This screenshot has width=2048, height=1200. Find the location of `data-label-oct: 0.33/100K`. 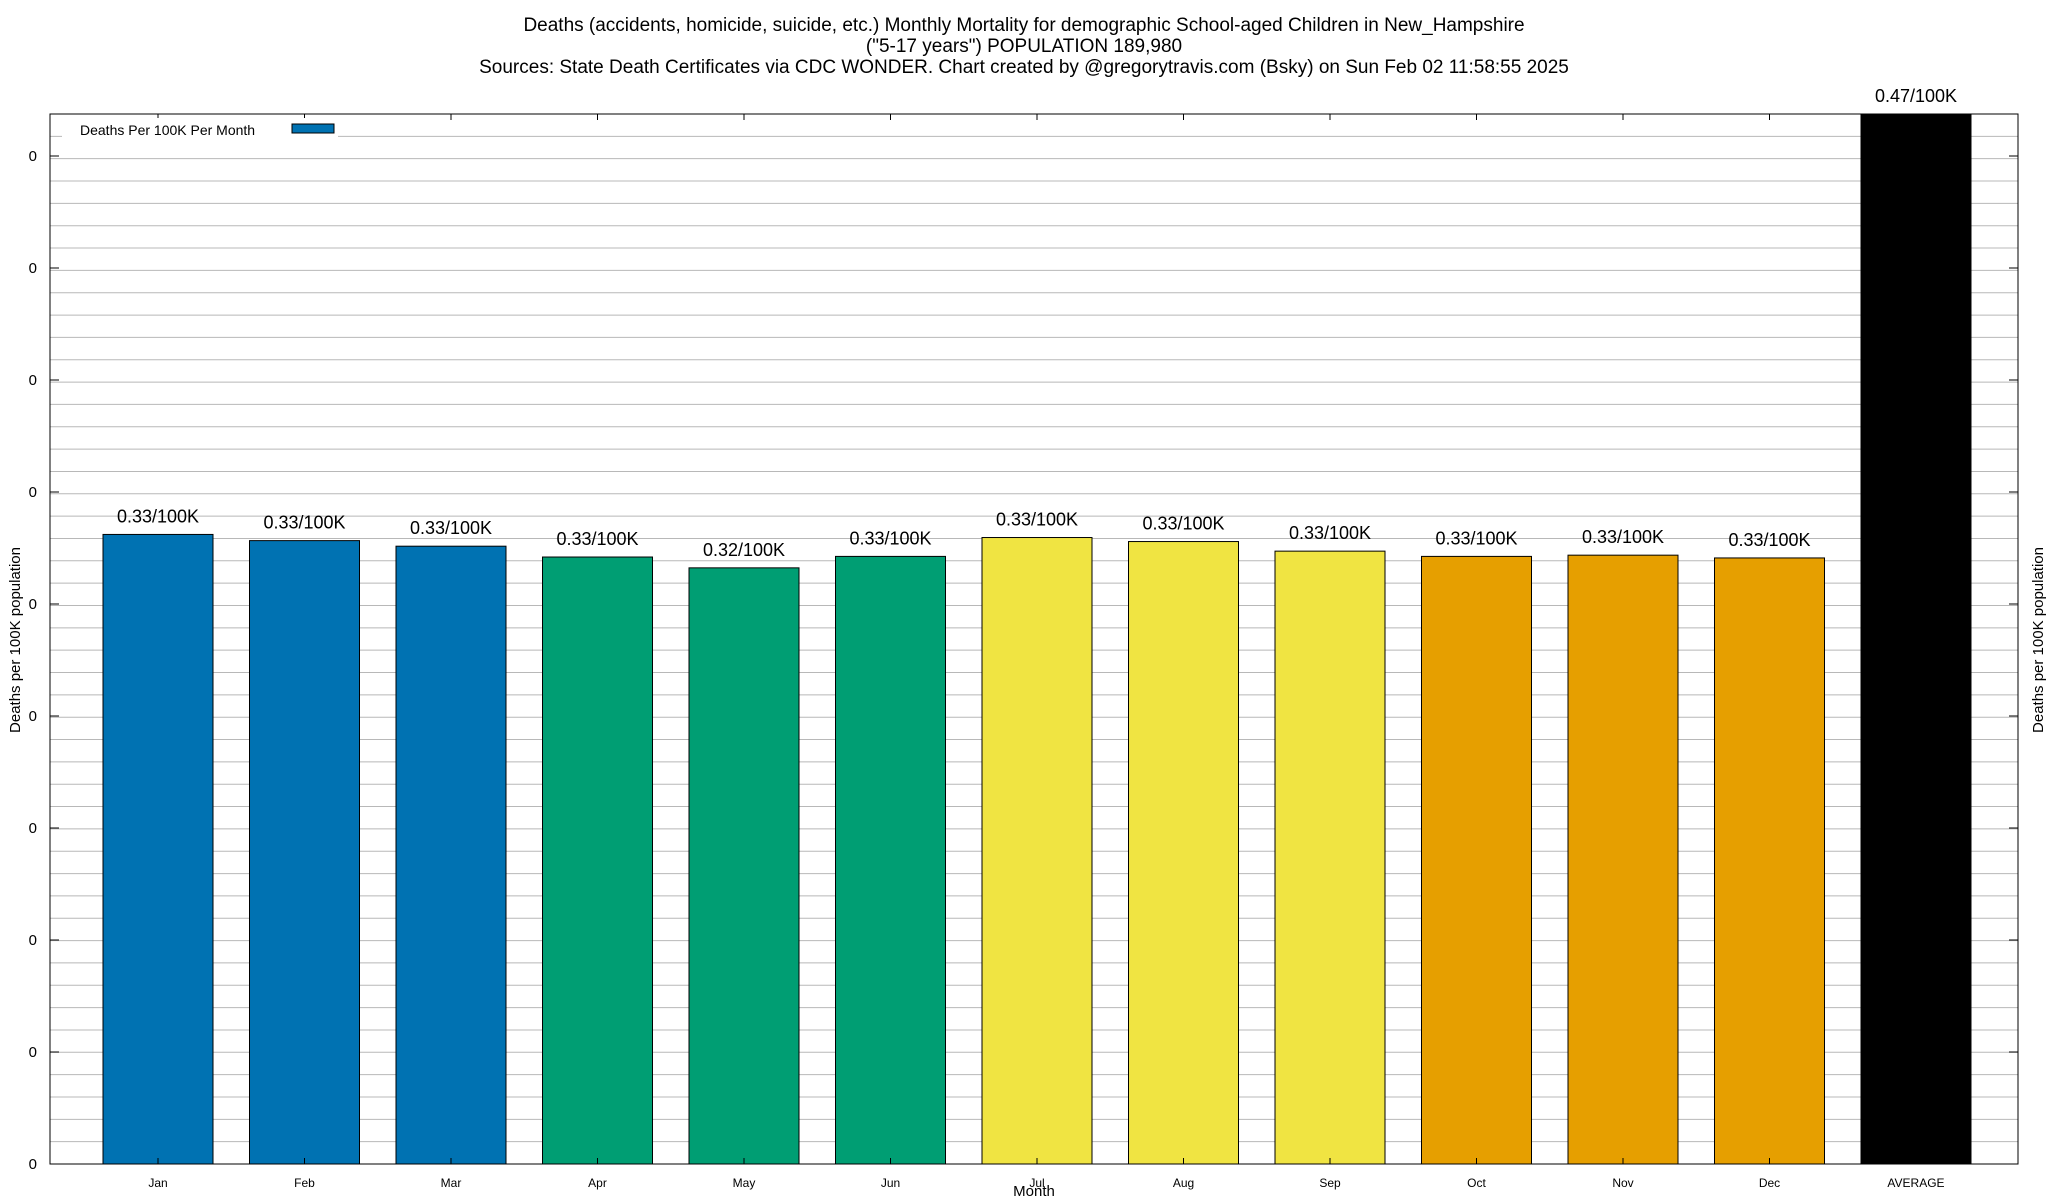

data-label-oct: 0.33/100K is located at coordinates (1476, 538).